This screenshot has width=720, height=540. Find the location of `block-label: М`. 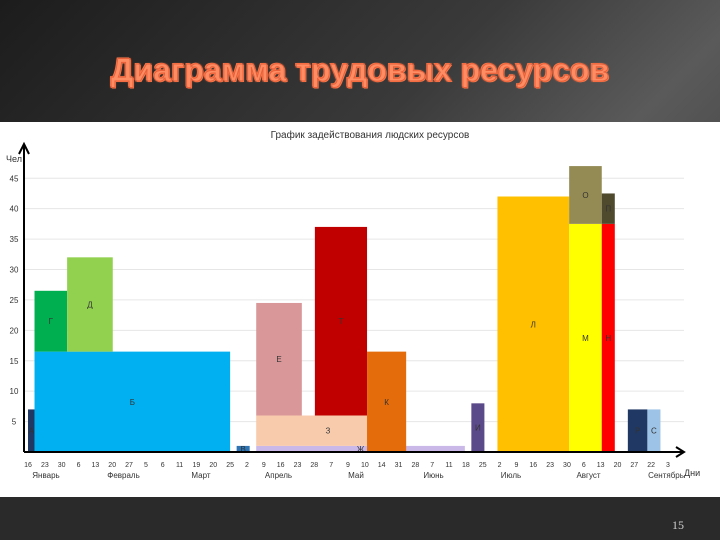

block-label: М is located at coordinates (585, 338).